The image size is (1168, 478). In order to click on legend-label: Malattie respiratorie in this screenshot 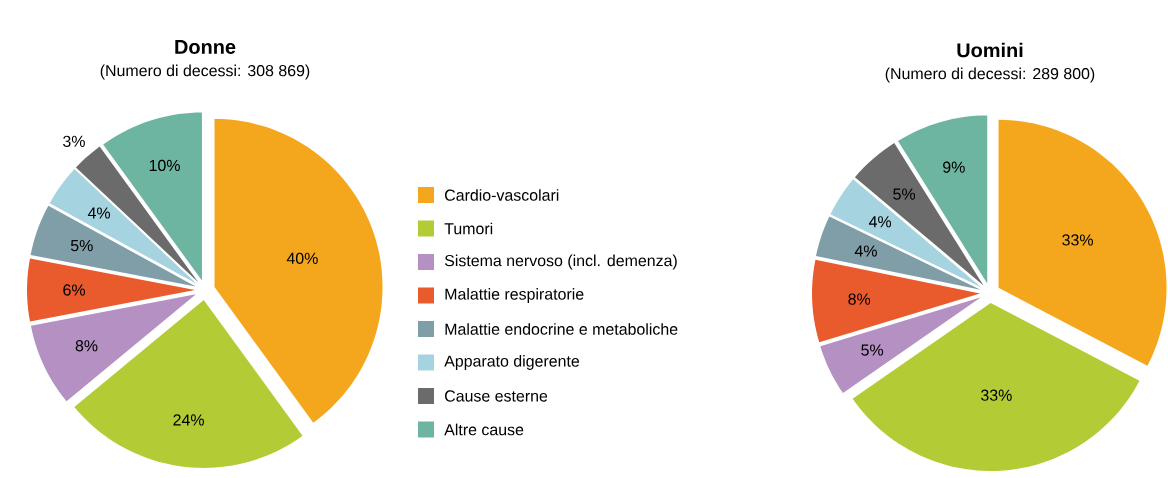, I will do `click(514, 295)`.